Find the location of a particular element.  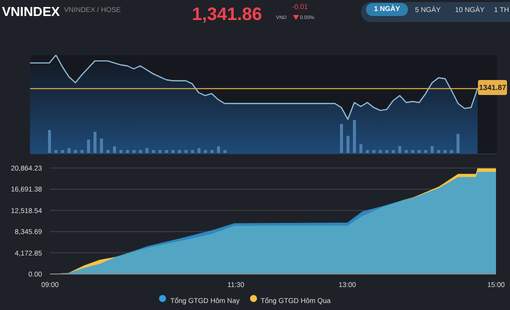

text: 1,341.86 is located at coordinates (227, 14).